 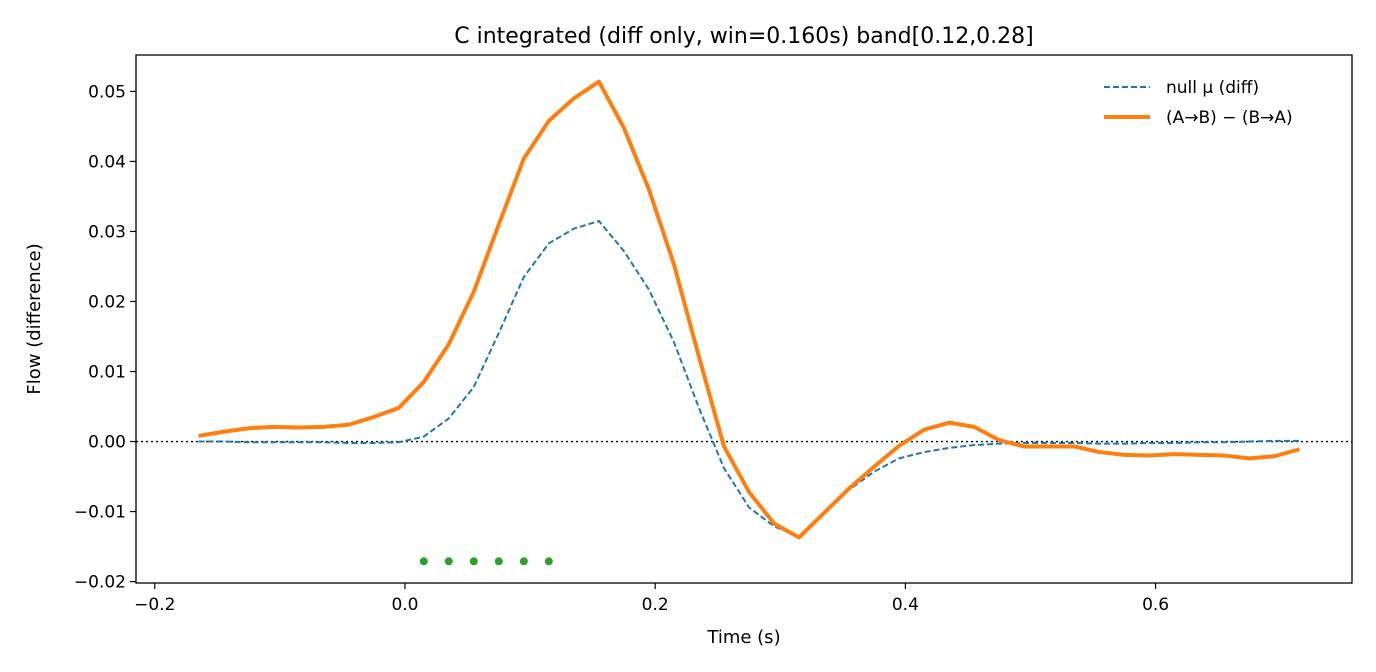 What do you see at coordinates (100, 583) in the screenshot?
I see `y-tick-label: −0.02` at bounding box center [100, 583].